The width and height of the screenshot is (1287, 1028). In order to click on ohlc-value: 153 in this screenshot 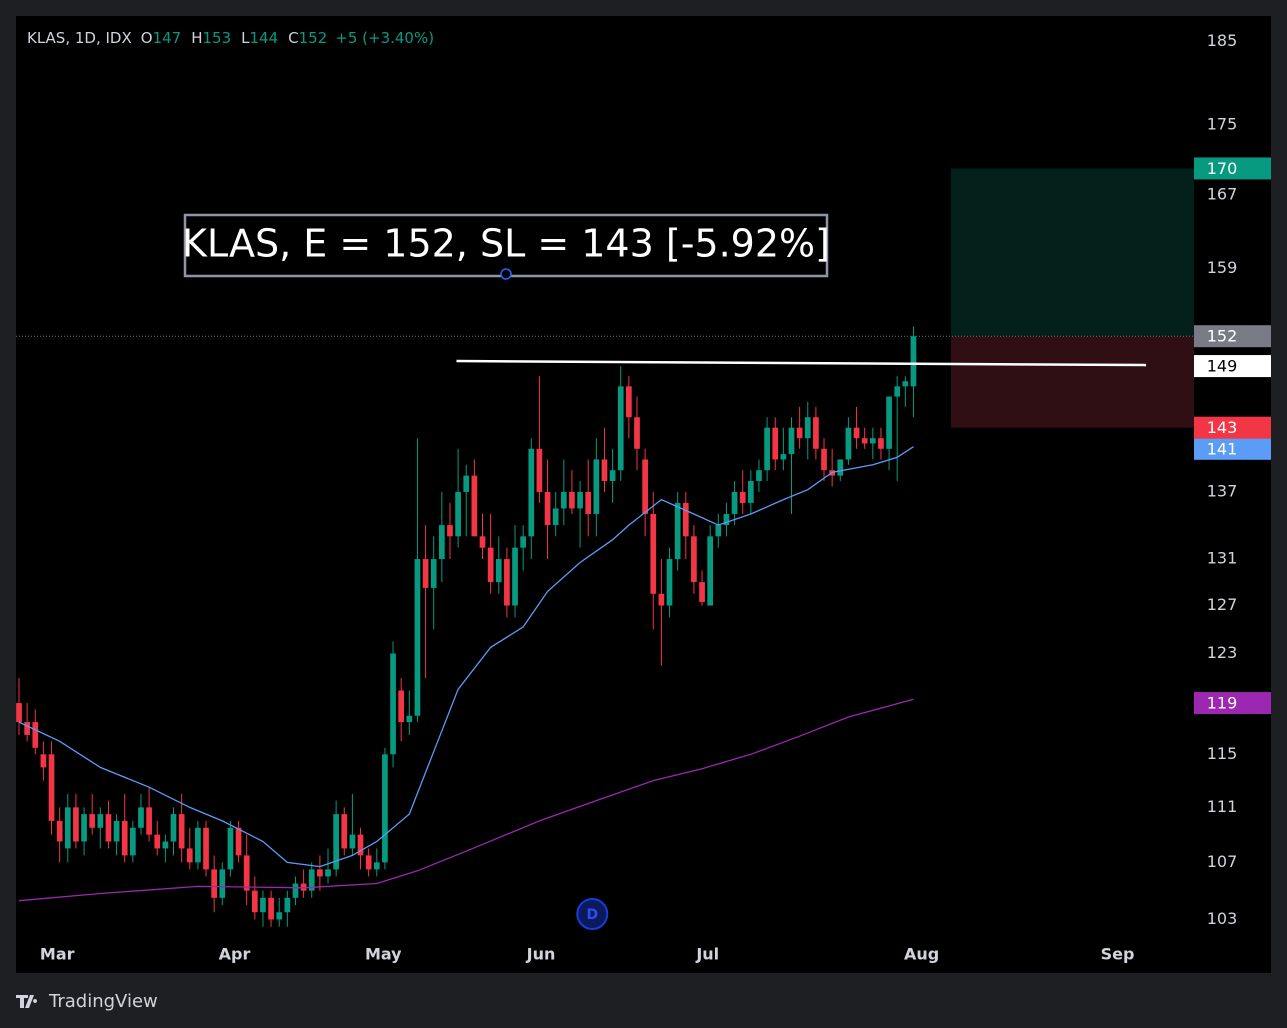, I will do `click(217, 38)`.